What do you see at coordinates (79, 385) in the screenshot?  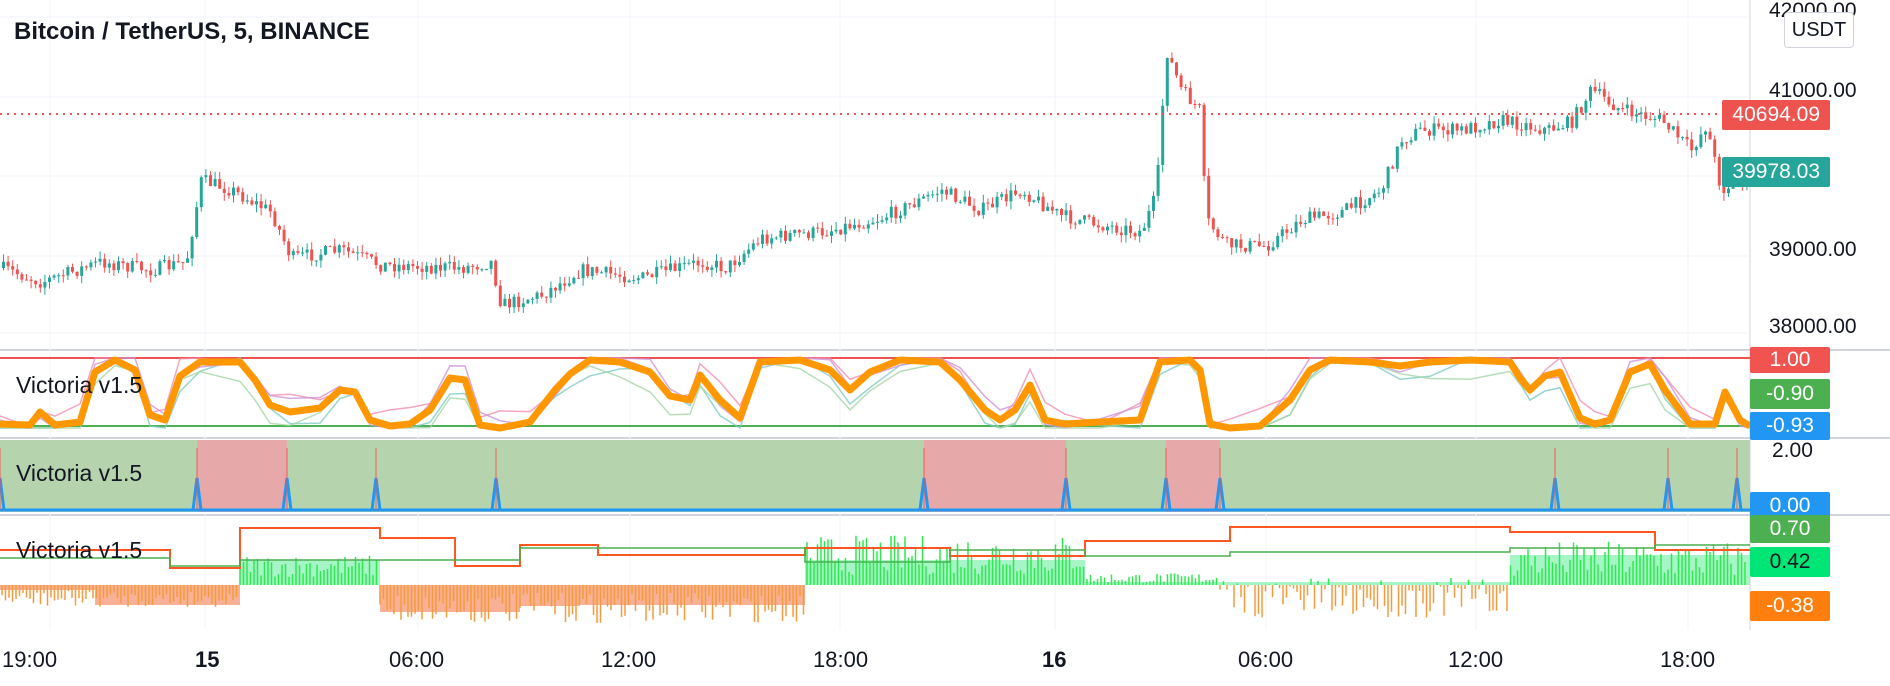 I see `indicator-1-label: Victoria v1.5` at bounding box center [79, 385].